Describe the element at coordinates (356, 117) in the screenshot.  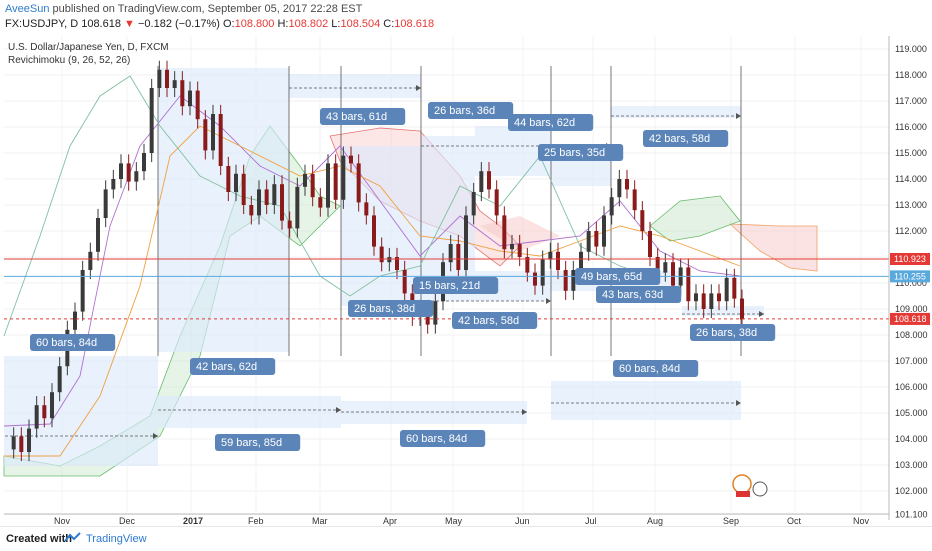
I see `measure-label: 43 bars, 61d` at that location.